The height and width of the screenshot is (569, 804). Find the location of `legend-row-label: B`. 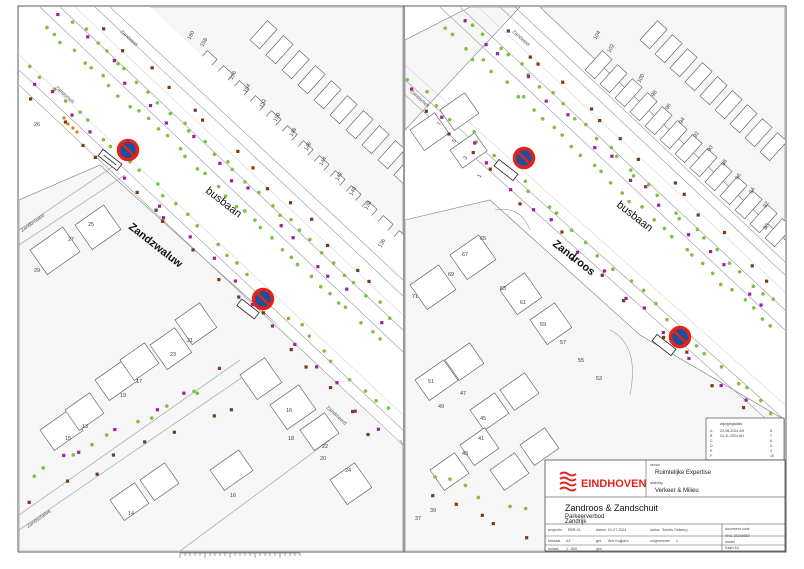

legend-row-label: B is located at coordinates (711, 436).